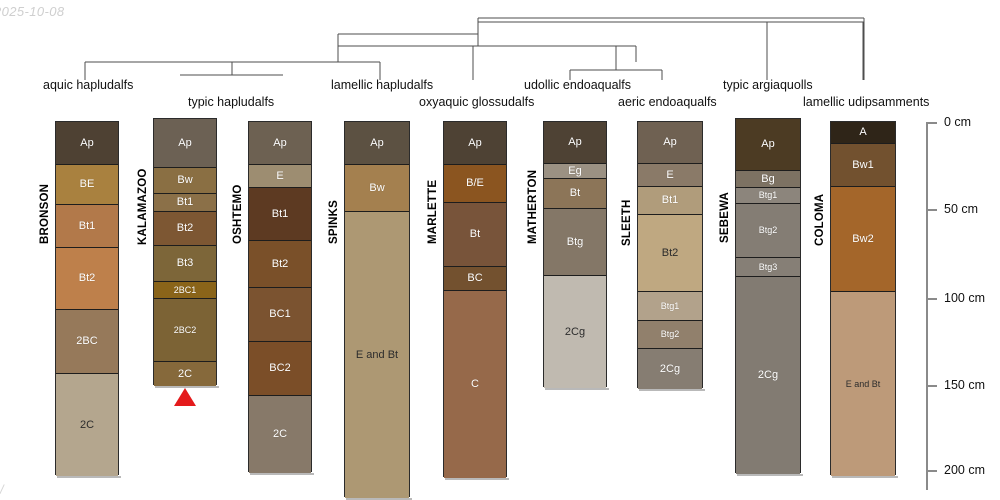 The height and width of the screenshot is (500, 1000). I want to click on soil-horizon: B/E, so click(475, 184).